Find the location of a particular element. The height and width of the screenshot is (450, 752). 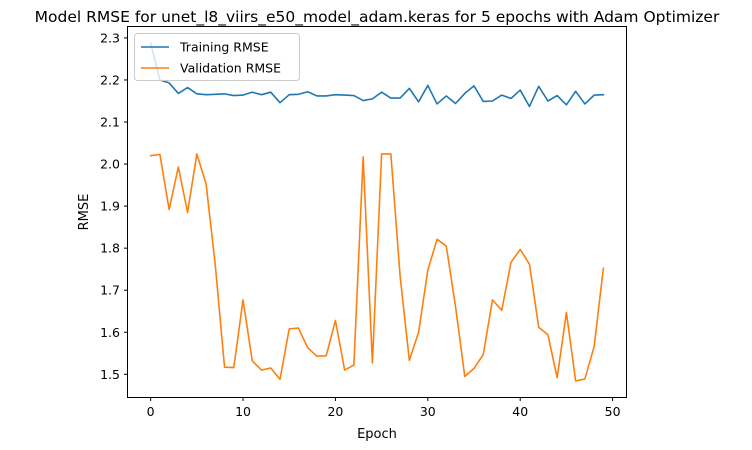

x-tick-label: 20 is located at coordinates (335, 411).